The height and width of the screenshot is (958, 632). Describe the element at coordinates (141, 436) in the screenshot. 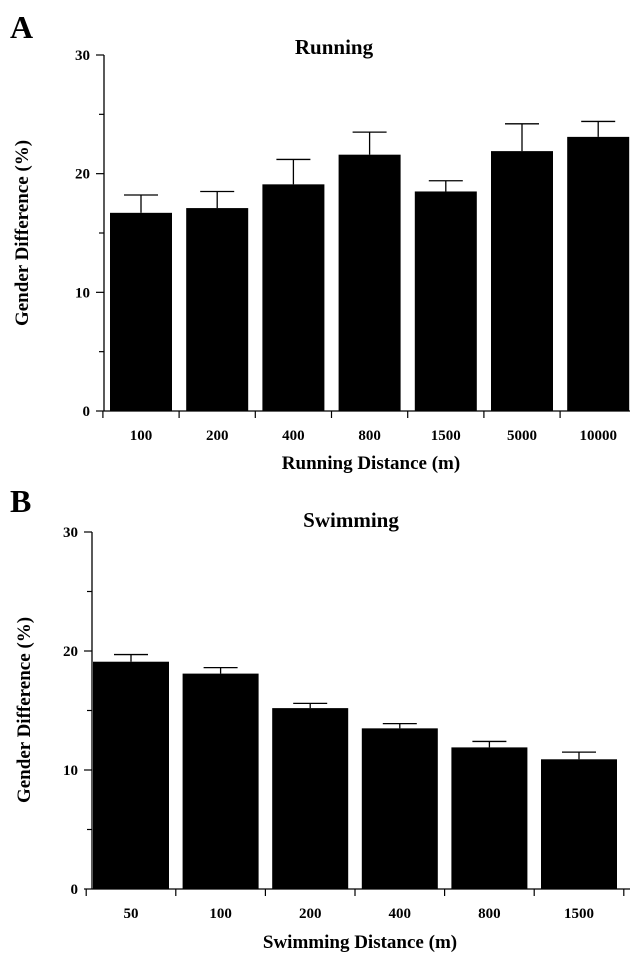

I see `x-tick-label-running-100: 100` at that location.